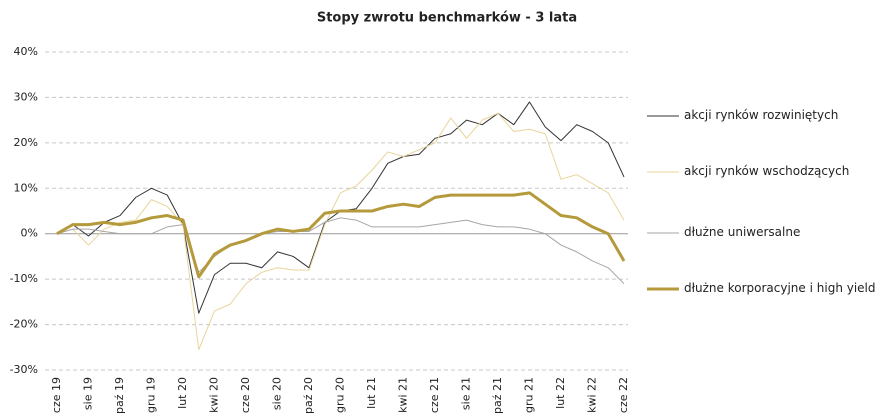 This screenshot has width=887, height=418. Describe the element at coordinates (26, 142) in the screenshot. I see `y-tick-label: 20%` at that location.